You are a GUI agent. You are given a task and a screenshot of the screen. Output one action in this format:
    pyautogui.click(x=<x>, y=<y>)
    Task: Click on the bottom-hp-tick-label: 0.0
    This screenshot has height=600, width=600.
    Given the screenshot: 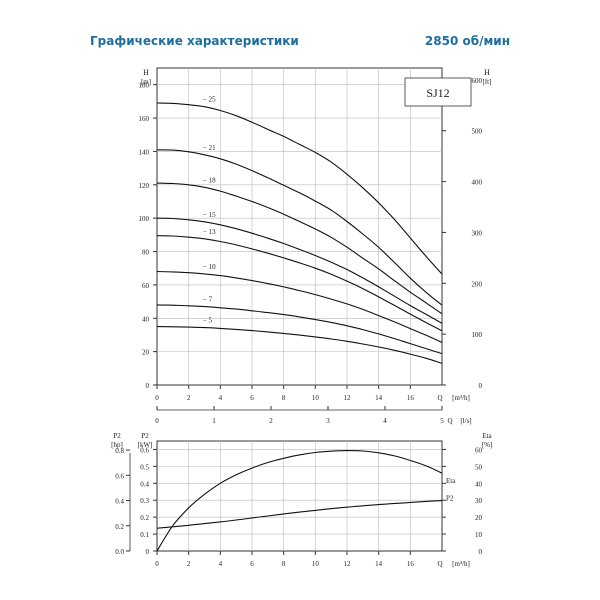 What is the action you would take?
    pyautogui.click(x=119, y=552)
    